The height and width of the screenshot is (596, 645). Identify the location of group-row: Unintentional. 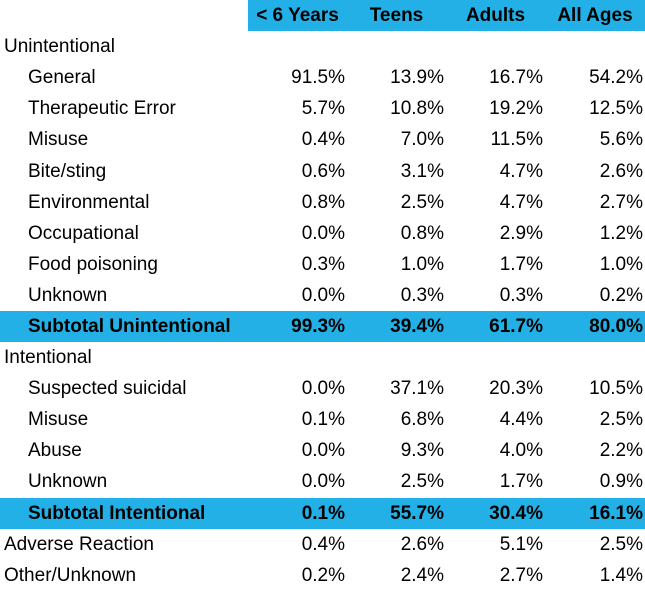
(322, 46).